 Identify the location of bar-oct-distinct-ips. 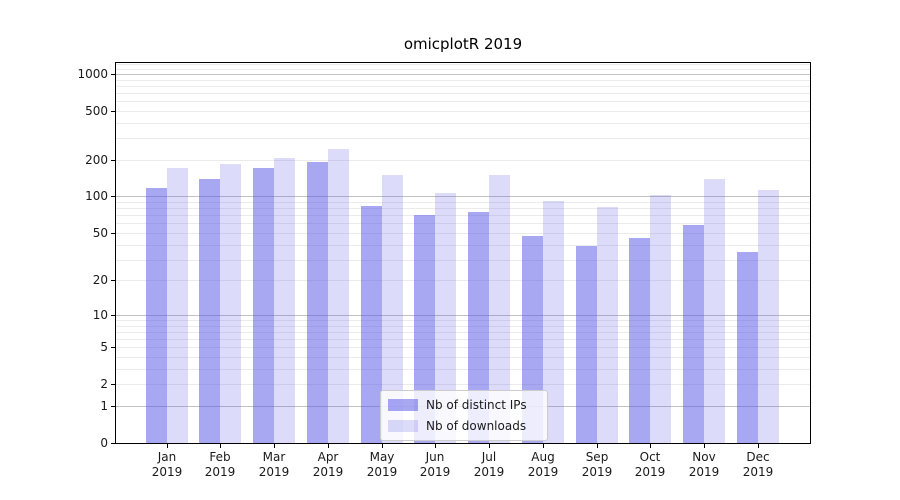
(639, 340).